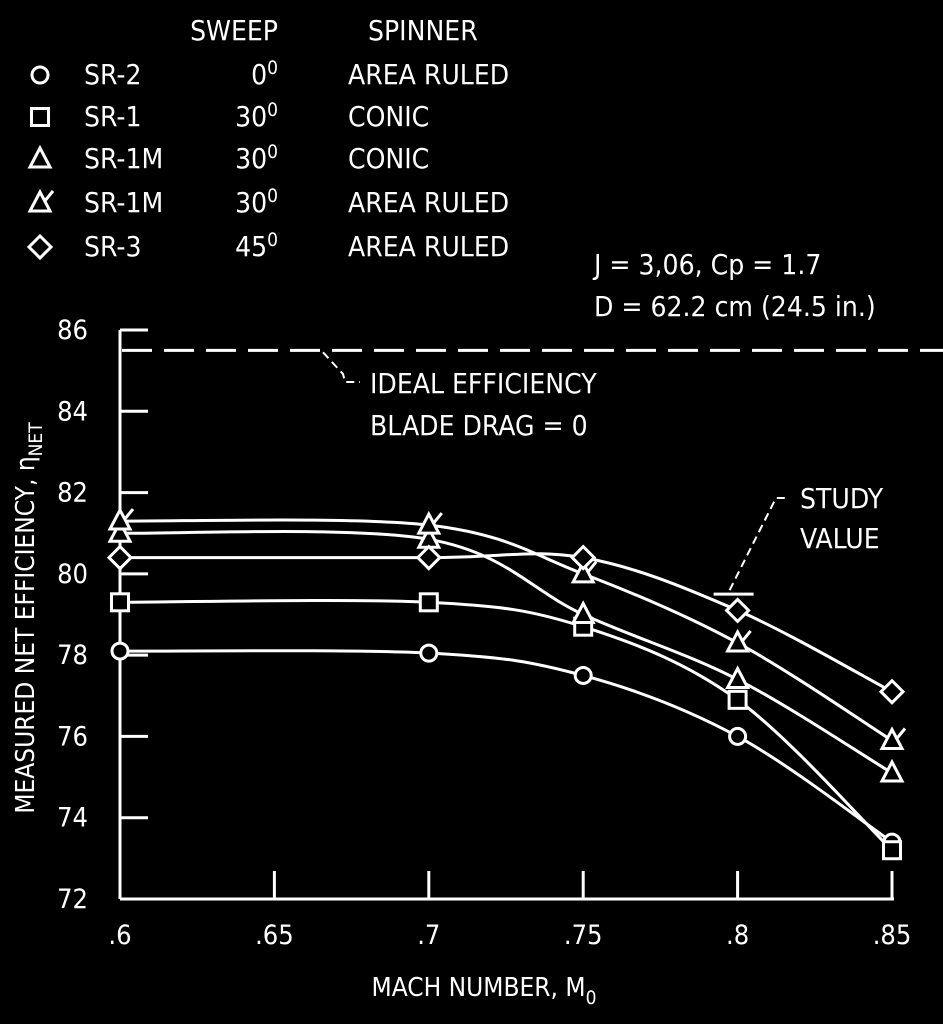  I want to click on point-3-4-shape, so click(738, 677).